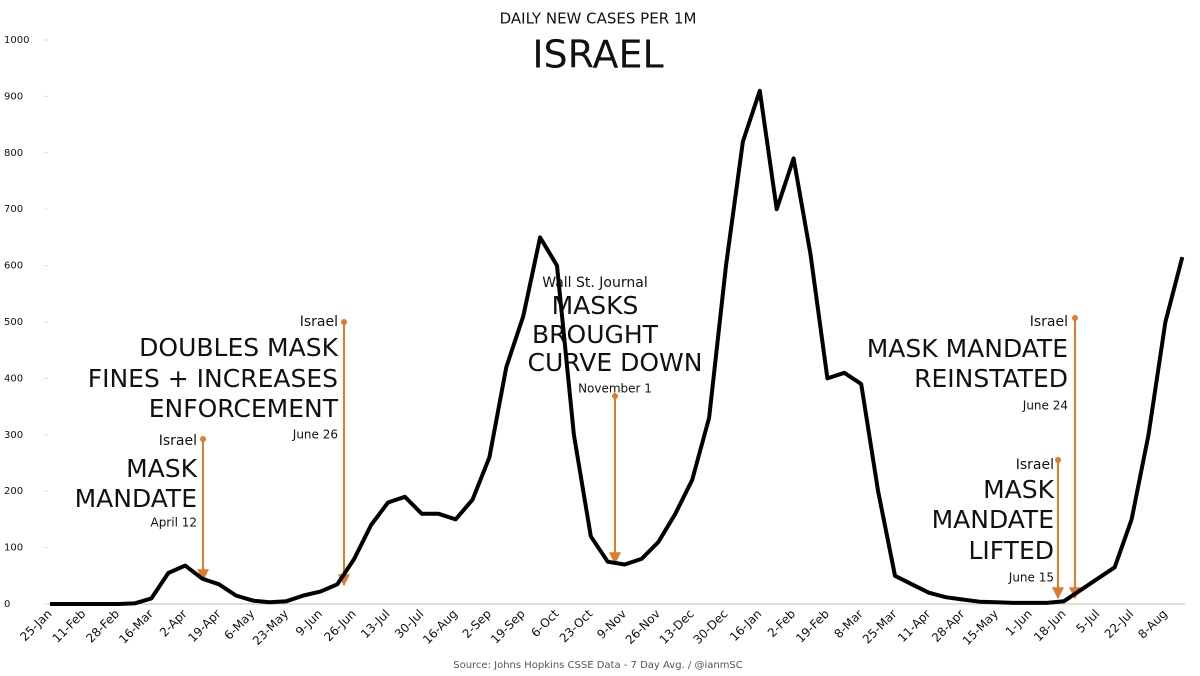  I want to click on annotation: Israel MASK MANDATE April 12, so click(142, 507).